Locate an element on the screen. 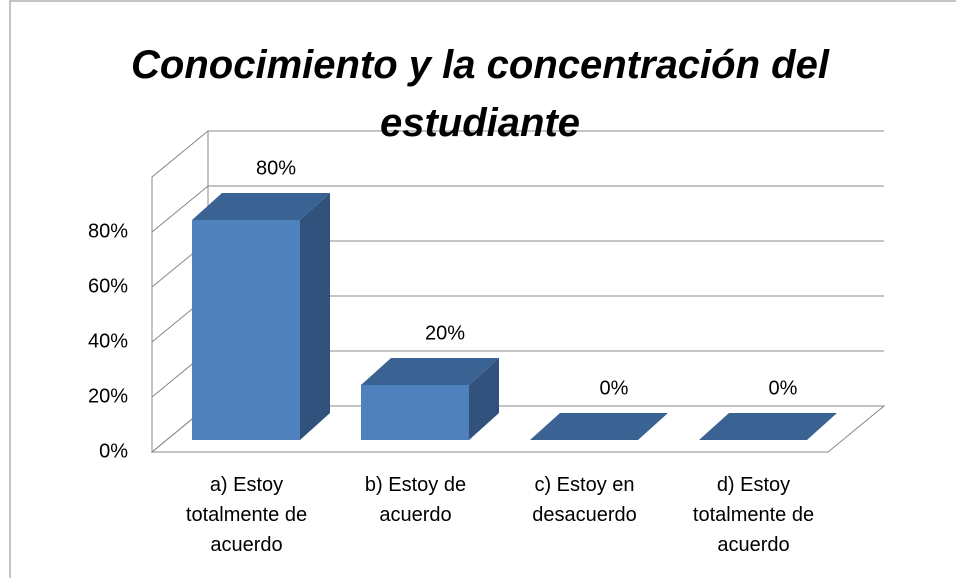 The image size is (956, 578). x-tick-label: a) Estoy totalmente de acuerdo is located at coordinates (246, 515).